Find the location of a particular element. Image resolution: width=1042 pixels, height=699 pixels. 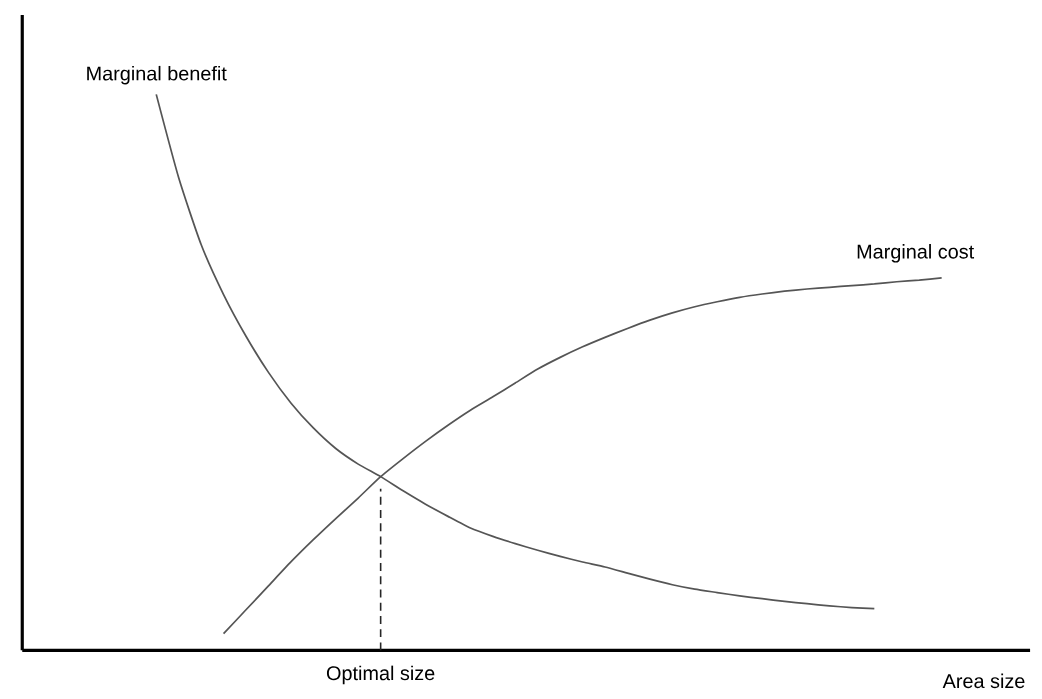

series-label: Marginal benefit is located at coordinates (157, 75).